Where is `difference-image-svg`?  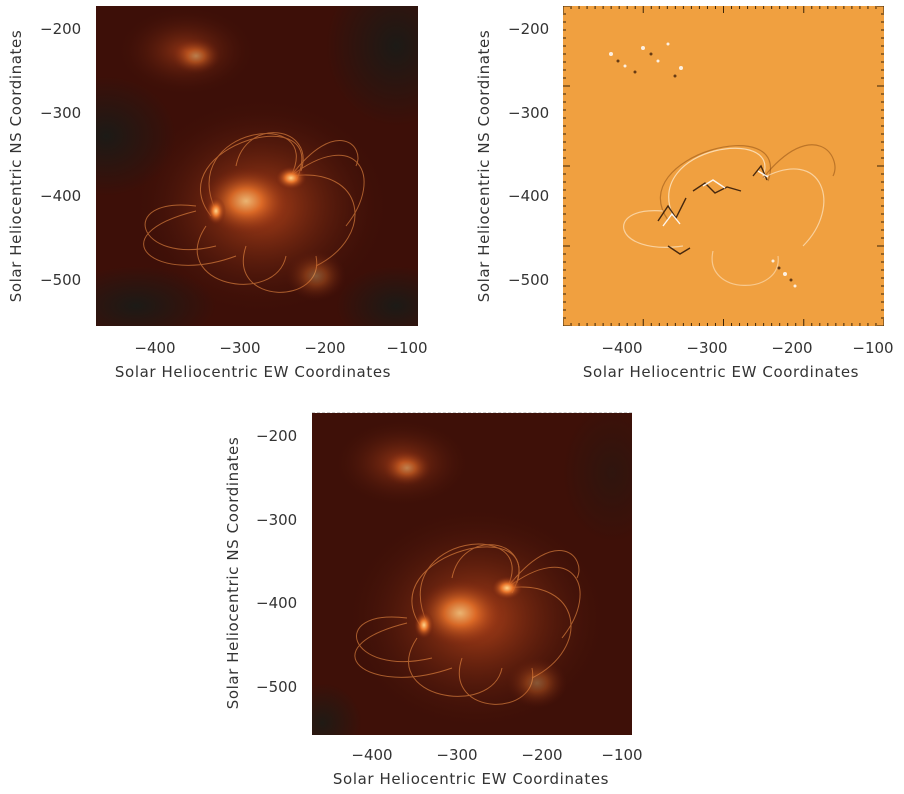 difference-image-svg is located at coordinates (723, 166).